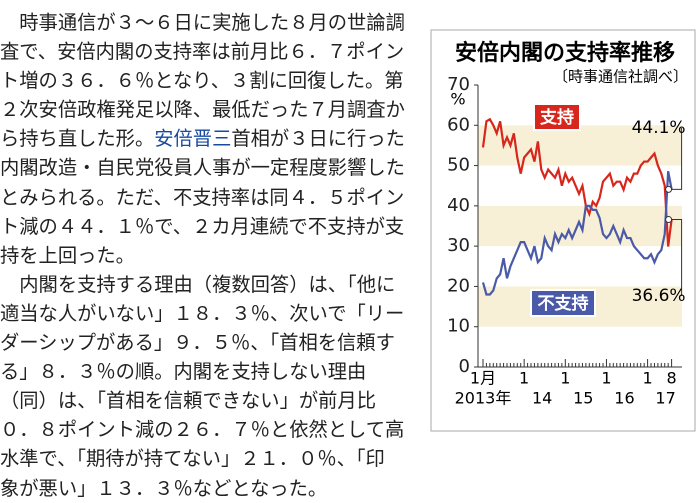  Describe the element at coordinates (659, 296) in the screenshot. I see `end-label: 36.6%` at that location.